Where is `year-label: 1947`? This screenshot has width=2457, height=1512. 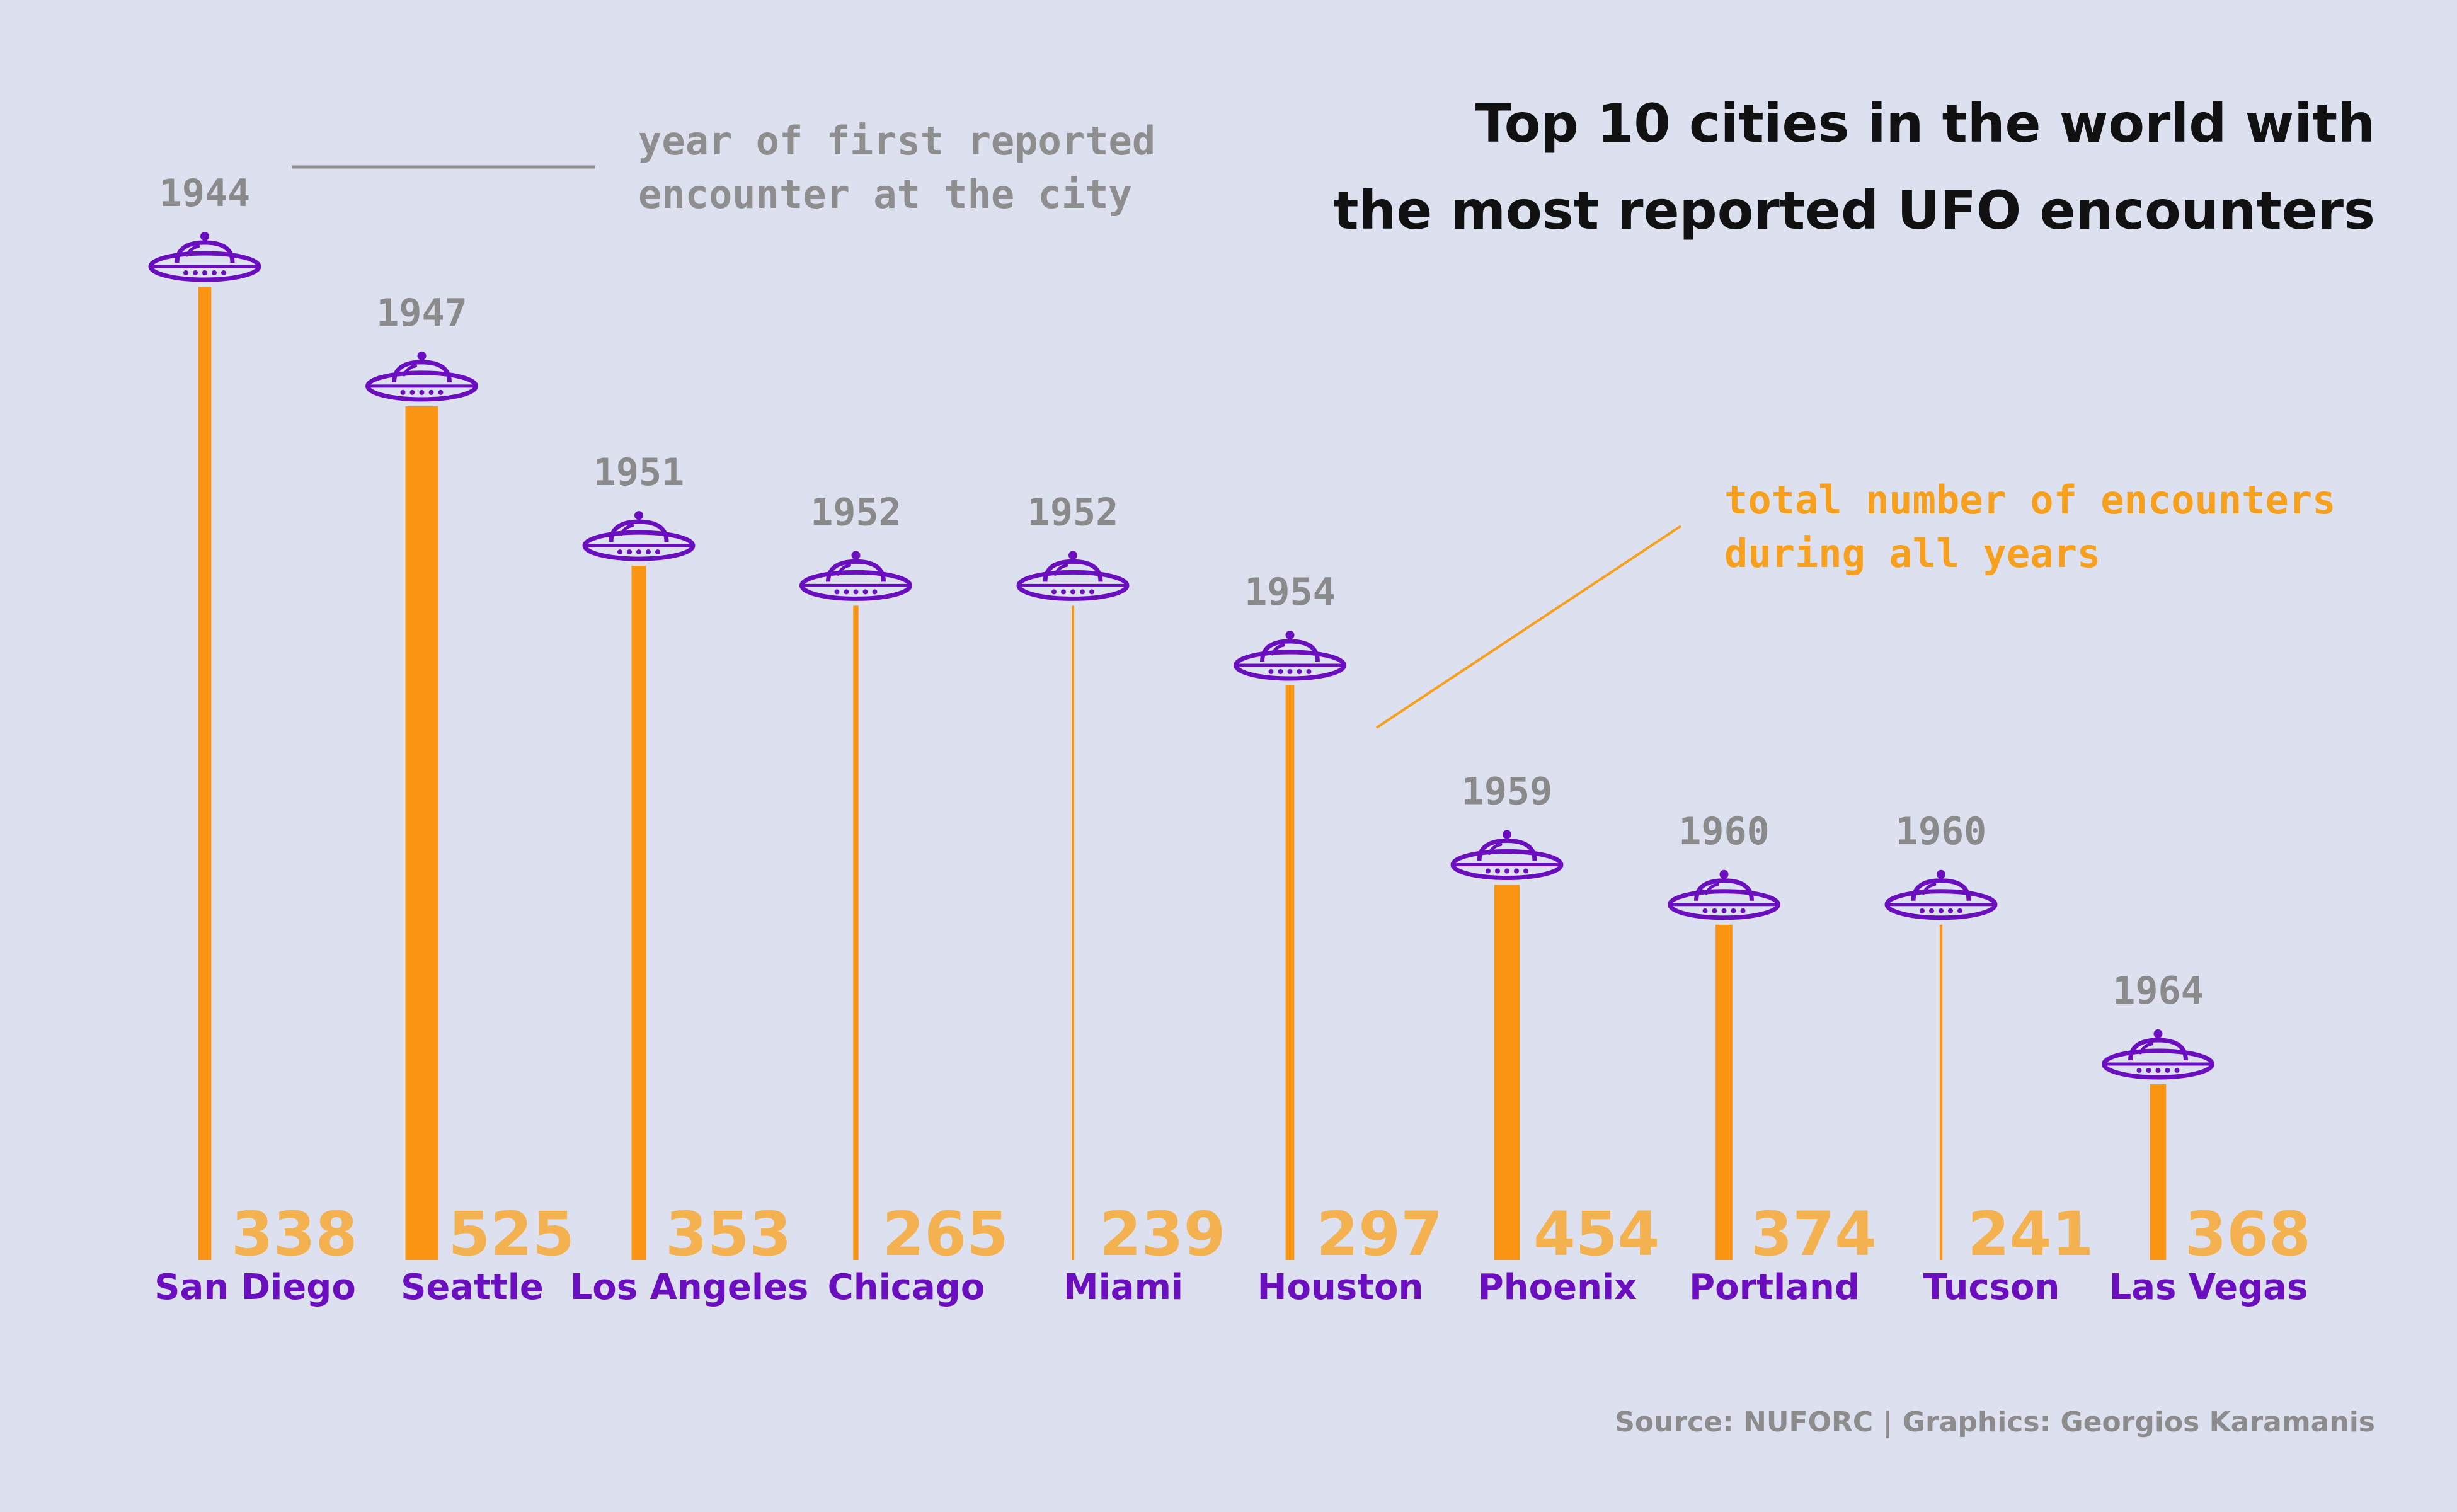
year-label: 1947 is located at coordinates (421, 313).